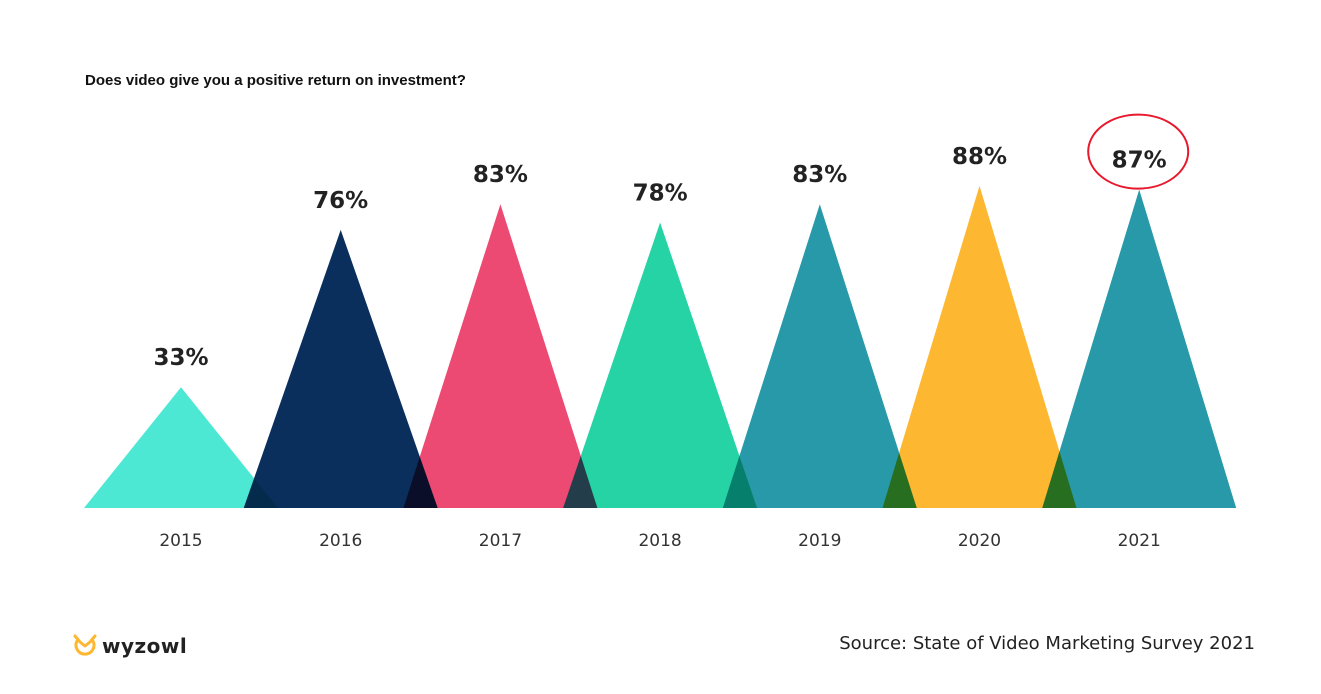 The width and height of the screenshot is (1321, 694). Describe the element at coordinates (500, 541) in the screenshot. I see `year-label-2017: 2017` at that location.